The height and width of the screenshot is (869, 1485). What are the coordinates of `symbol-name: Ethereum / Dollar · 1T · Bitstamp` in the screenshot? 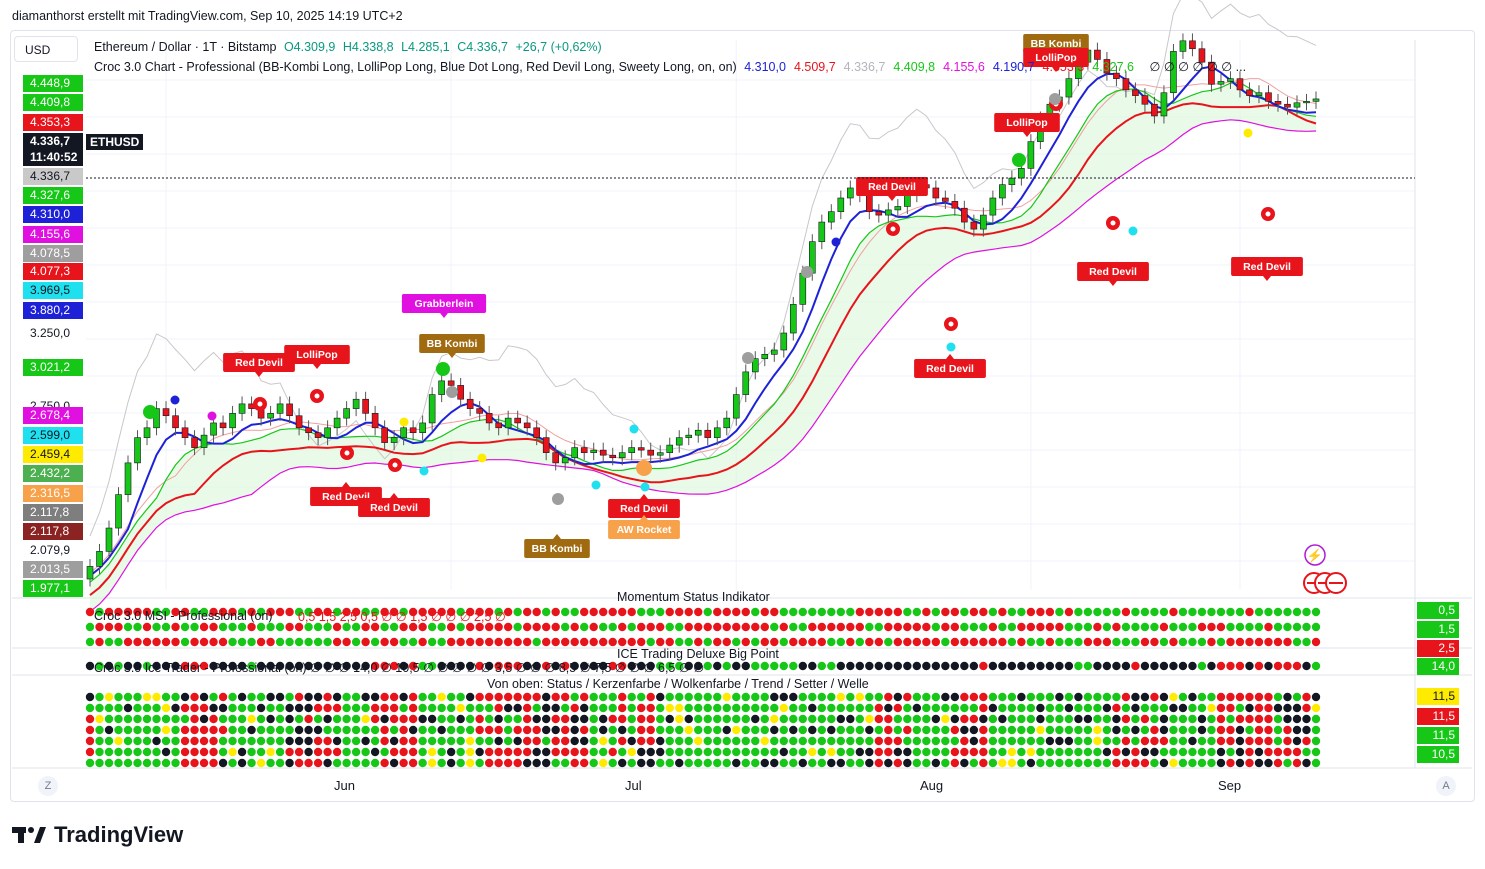 It's located at (185, 47).